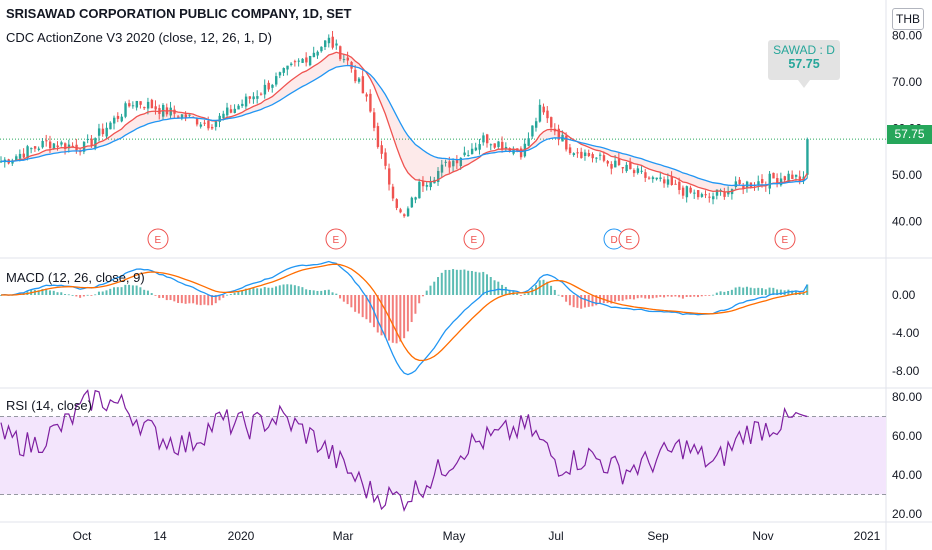 Image resolution: width=932 pixels, height=550 pixels. I want to click on currency-button: THB, so click(908, 19).